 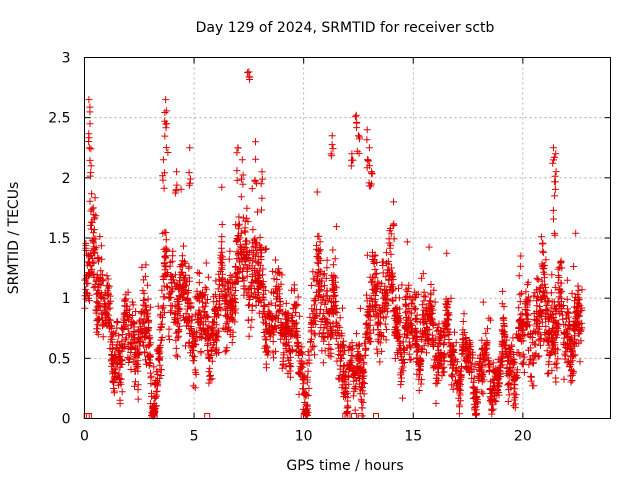 What do you see at coordinates (304, 437) in the screenshot?
I see `x-tick-label: 10` at bounding box center [304, 437].